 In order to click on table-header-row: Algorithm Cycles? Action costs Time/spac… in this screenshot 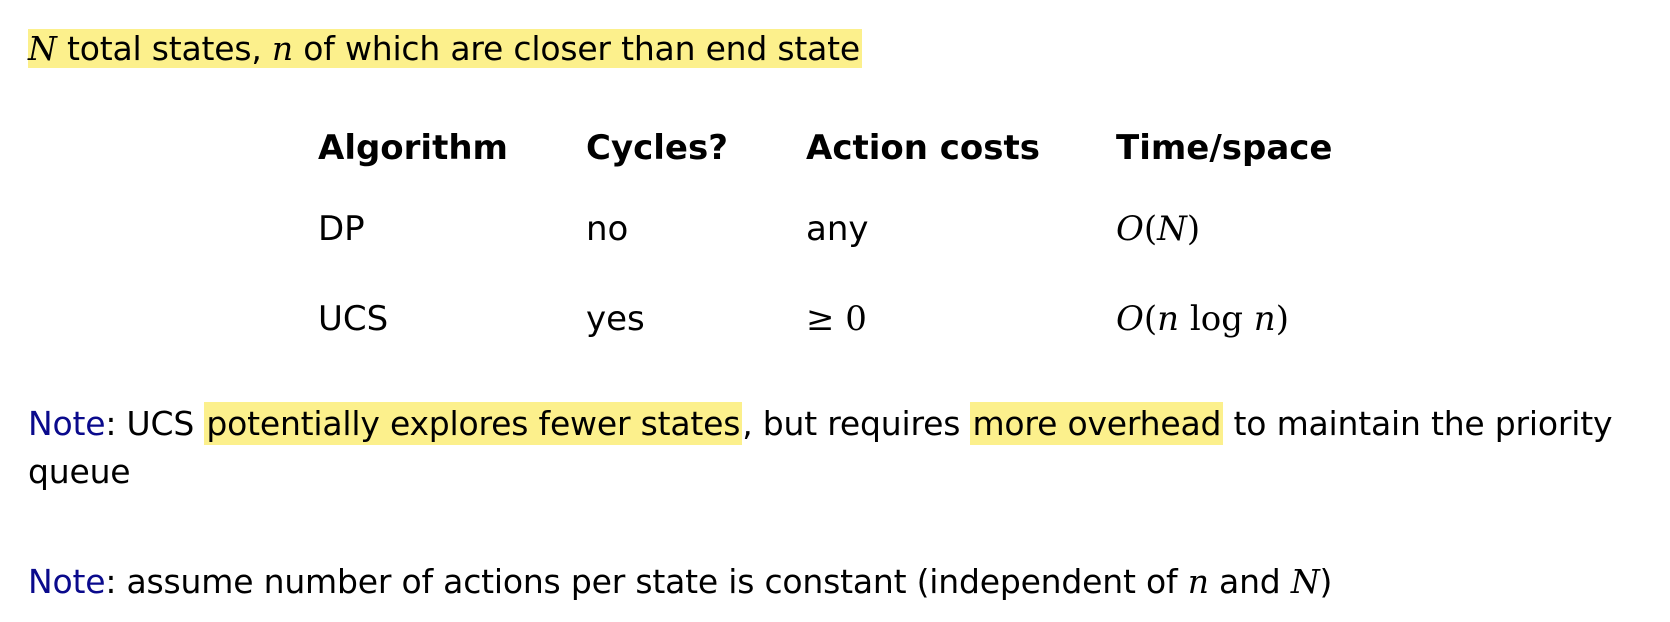, I will do `click(867, 148)`.